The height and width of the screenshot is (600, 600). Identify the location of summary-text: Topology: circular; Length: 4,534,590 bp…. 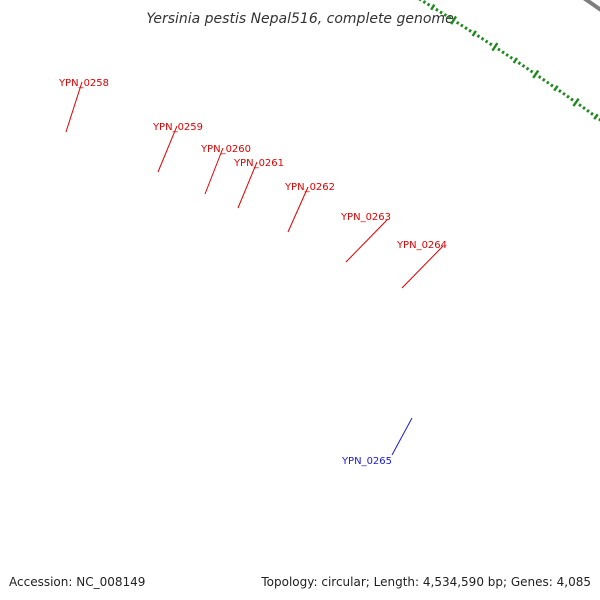
(425, 582).